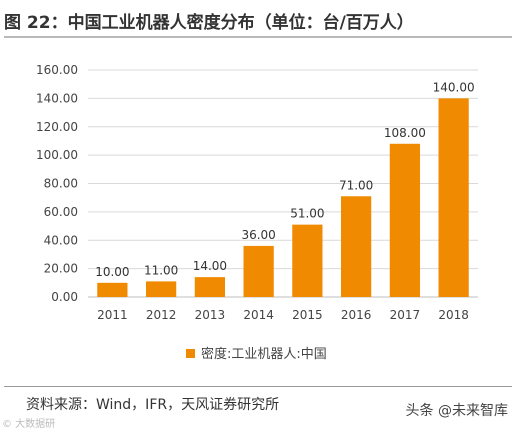 The image size is (516, 432). What do you see at coordinates (190, 353) in the screenshot?
I see `legend-swatch` at bounding box center [190, 353].